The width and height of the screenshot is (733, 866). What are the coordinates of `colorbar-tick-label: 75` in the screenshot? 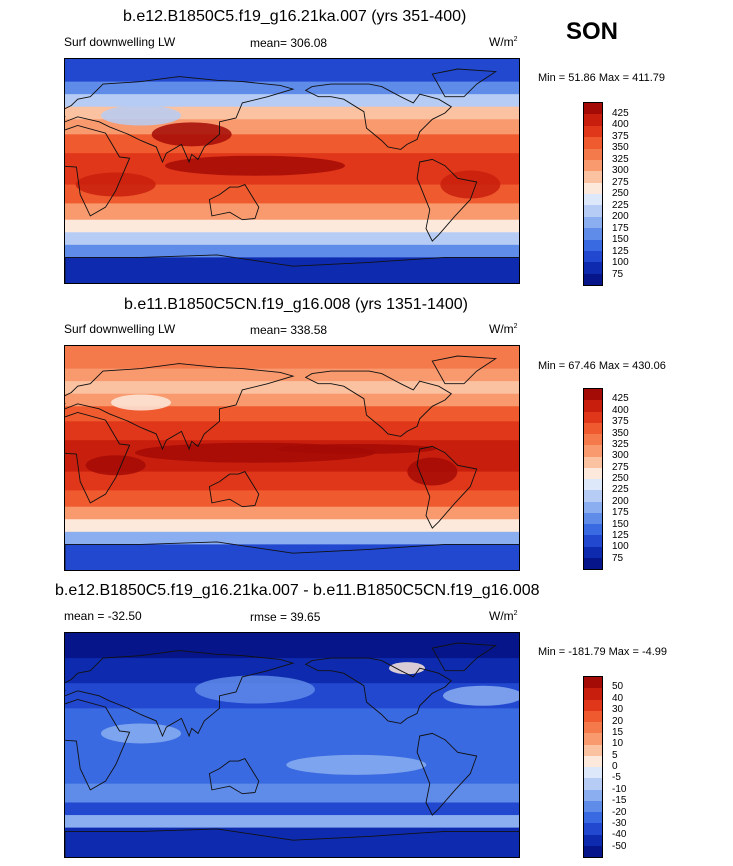 It's located at (618, 558).